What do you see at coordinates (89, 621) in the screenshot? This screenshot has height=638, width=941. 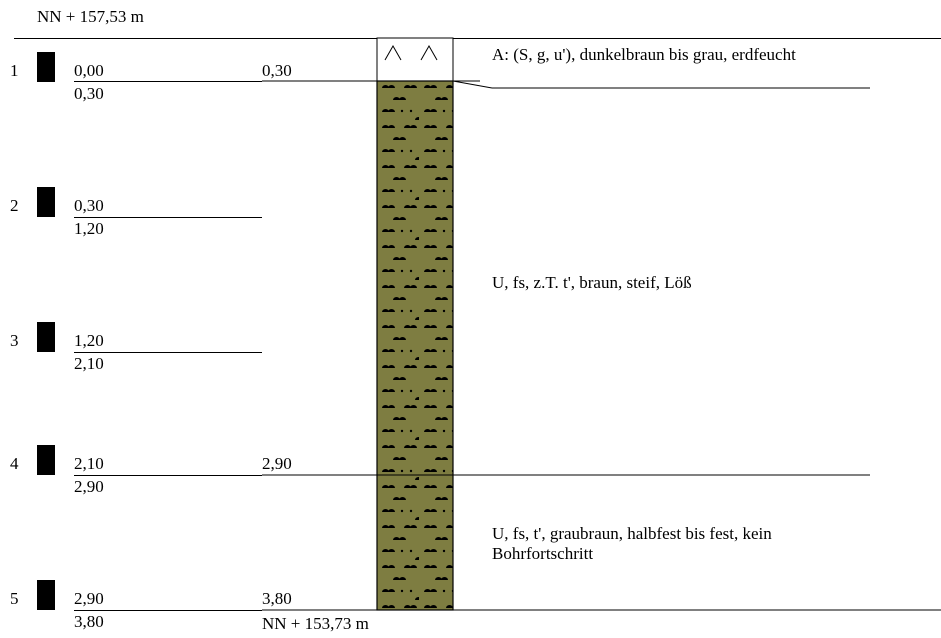 I see `sample-to-depth: 3,80` at bounding box center [89, 621].